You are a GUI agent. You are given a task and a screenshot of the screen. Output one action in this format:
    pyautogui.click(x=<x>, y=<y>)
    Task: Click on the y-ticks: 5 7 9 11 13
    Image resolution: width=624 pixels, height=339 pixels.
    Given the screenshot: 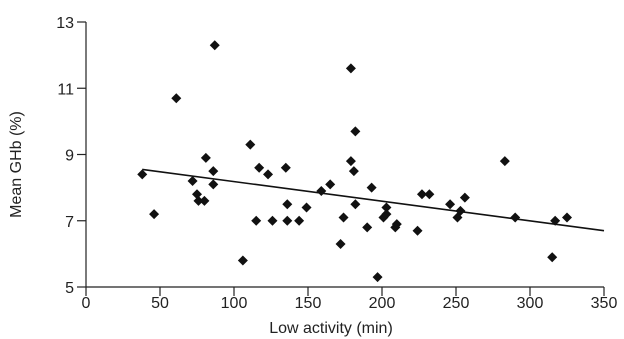 What is the action you would take?
    pyautogui.click(x=71, y=156)
    